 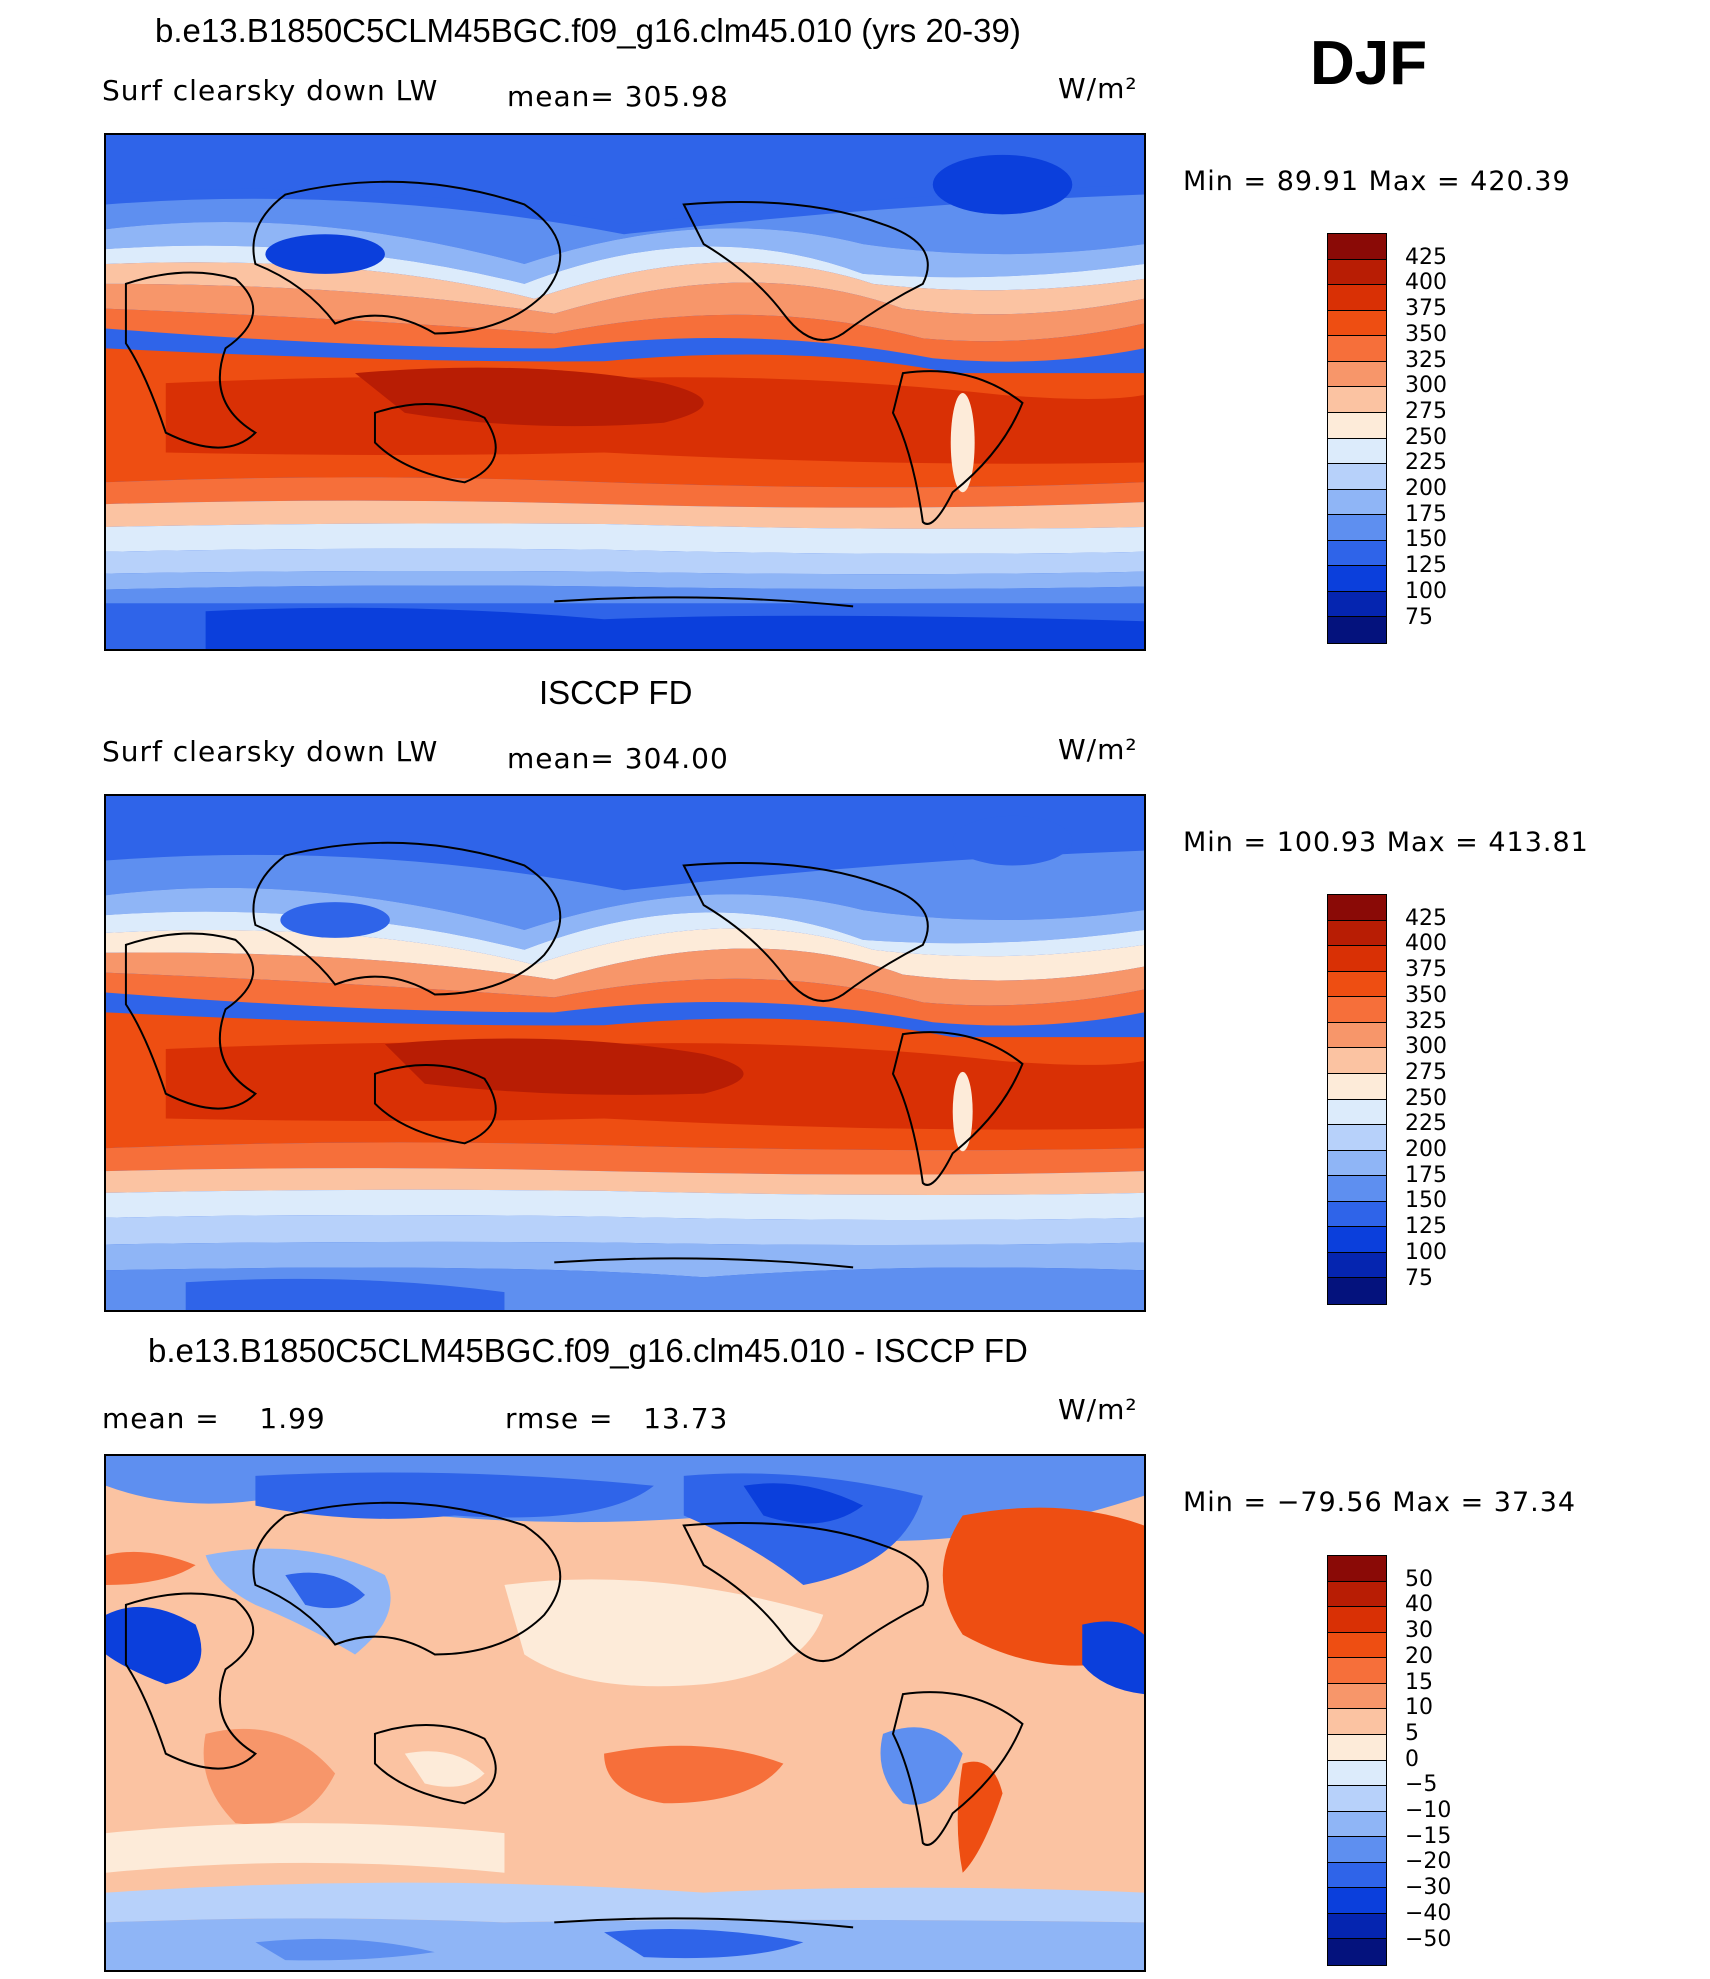 What do you see at coordinates (1412, 1759) in the screenshot?
I see `colorbar-tick-label: 0` at bounding box center [1412, 1759].